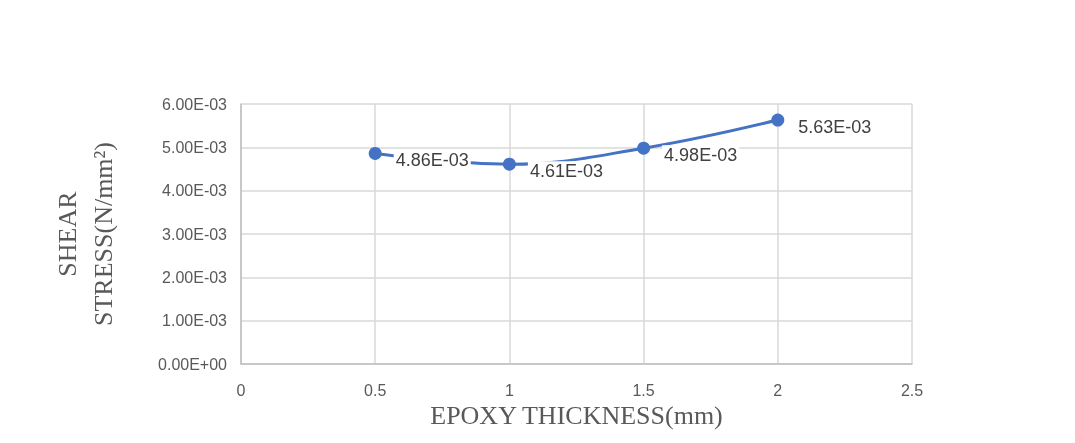 The width and height of the screenshot is (1075, 443). What do you see at coordinates (241, 390) in the screenshot?
I see `x-tick-label: 0` at bounding box center [241, 390].